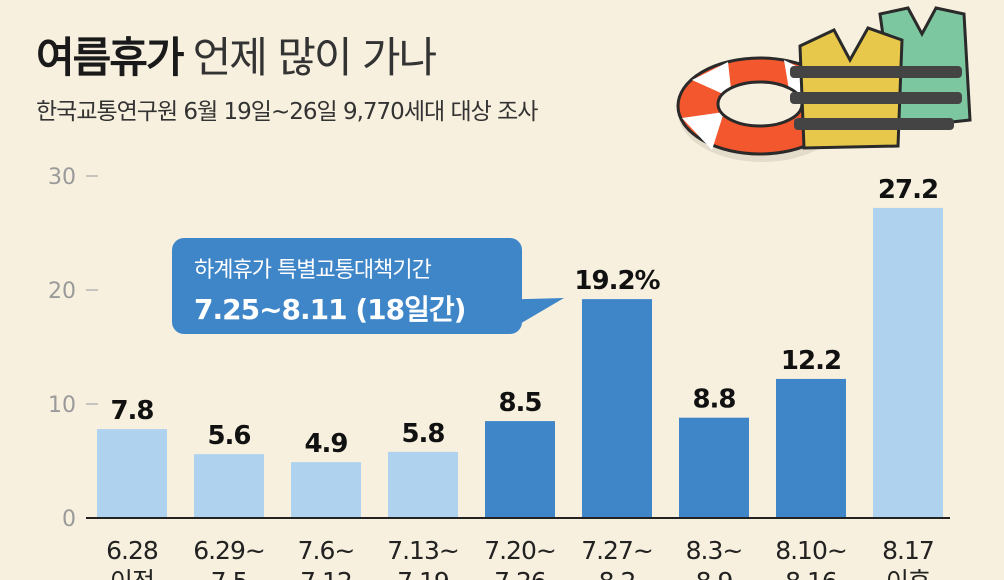  What do you see at coordinates (326, 550) in the screenshot?
I see `x-tick-label: 7.6~` at bounding box center [326, 550].